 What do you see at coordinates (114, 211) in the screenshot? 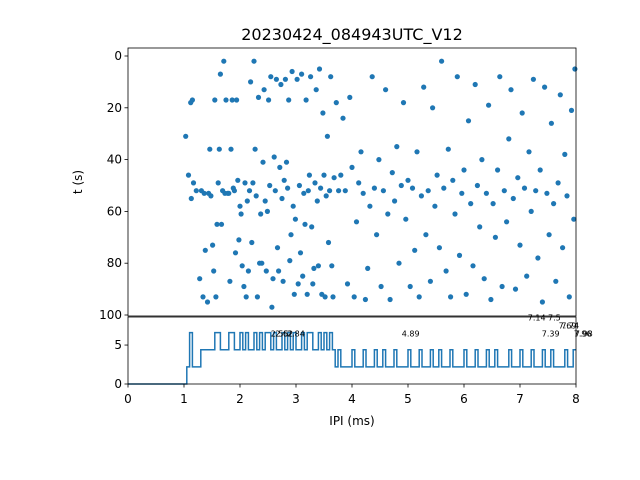
I see `raster-y-tick-label: 60` at bounding box center [114, 211].